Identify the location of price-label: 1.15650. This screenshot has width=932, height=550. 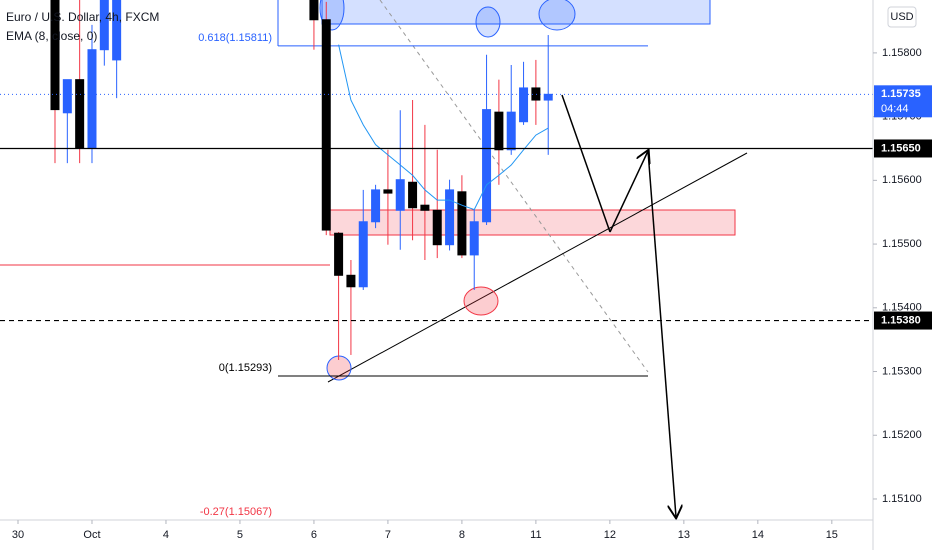
(901, 148).